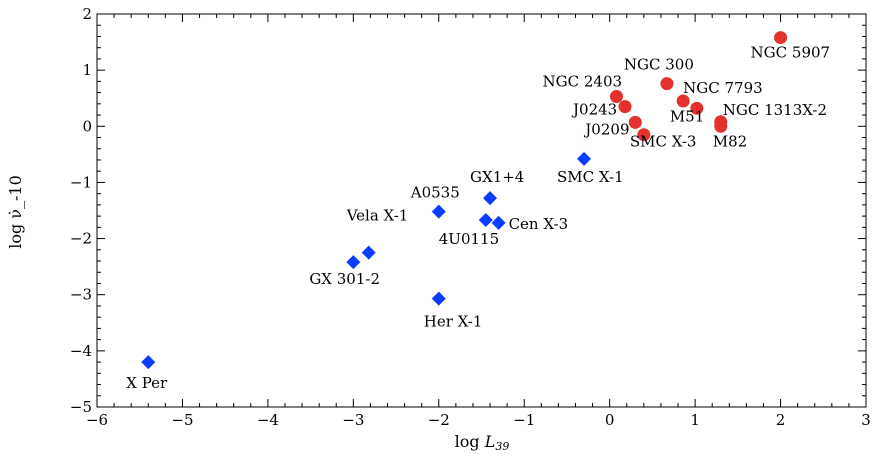 The height and width of the screenshot is (460, 891). Describe the element at coordinates (590, 177) in the screenshot. I see `point-label: SMC X-1` at that location.